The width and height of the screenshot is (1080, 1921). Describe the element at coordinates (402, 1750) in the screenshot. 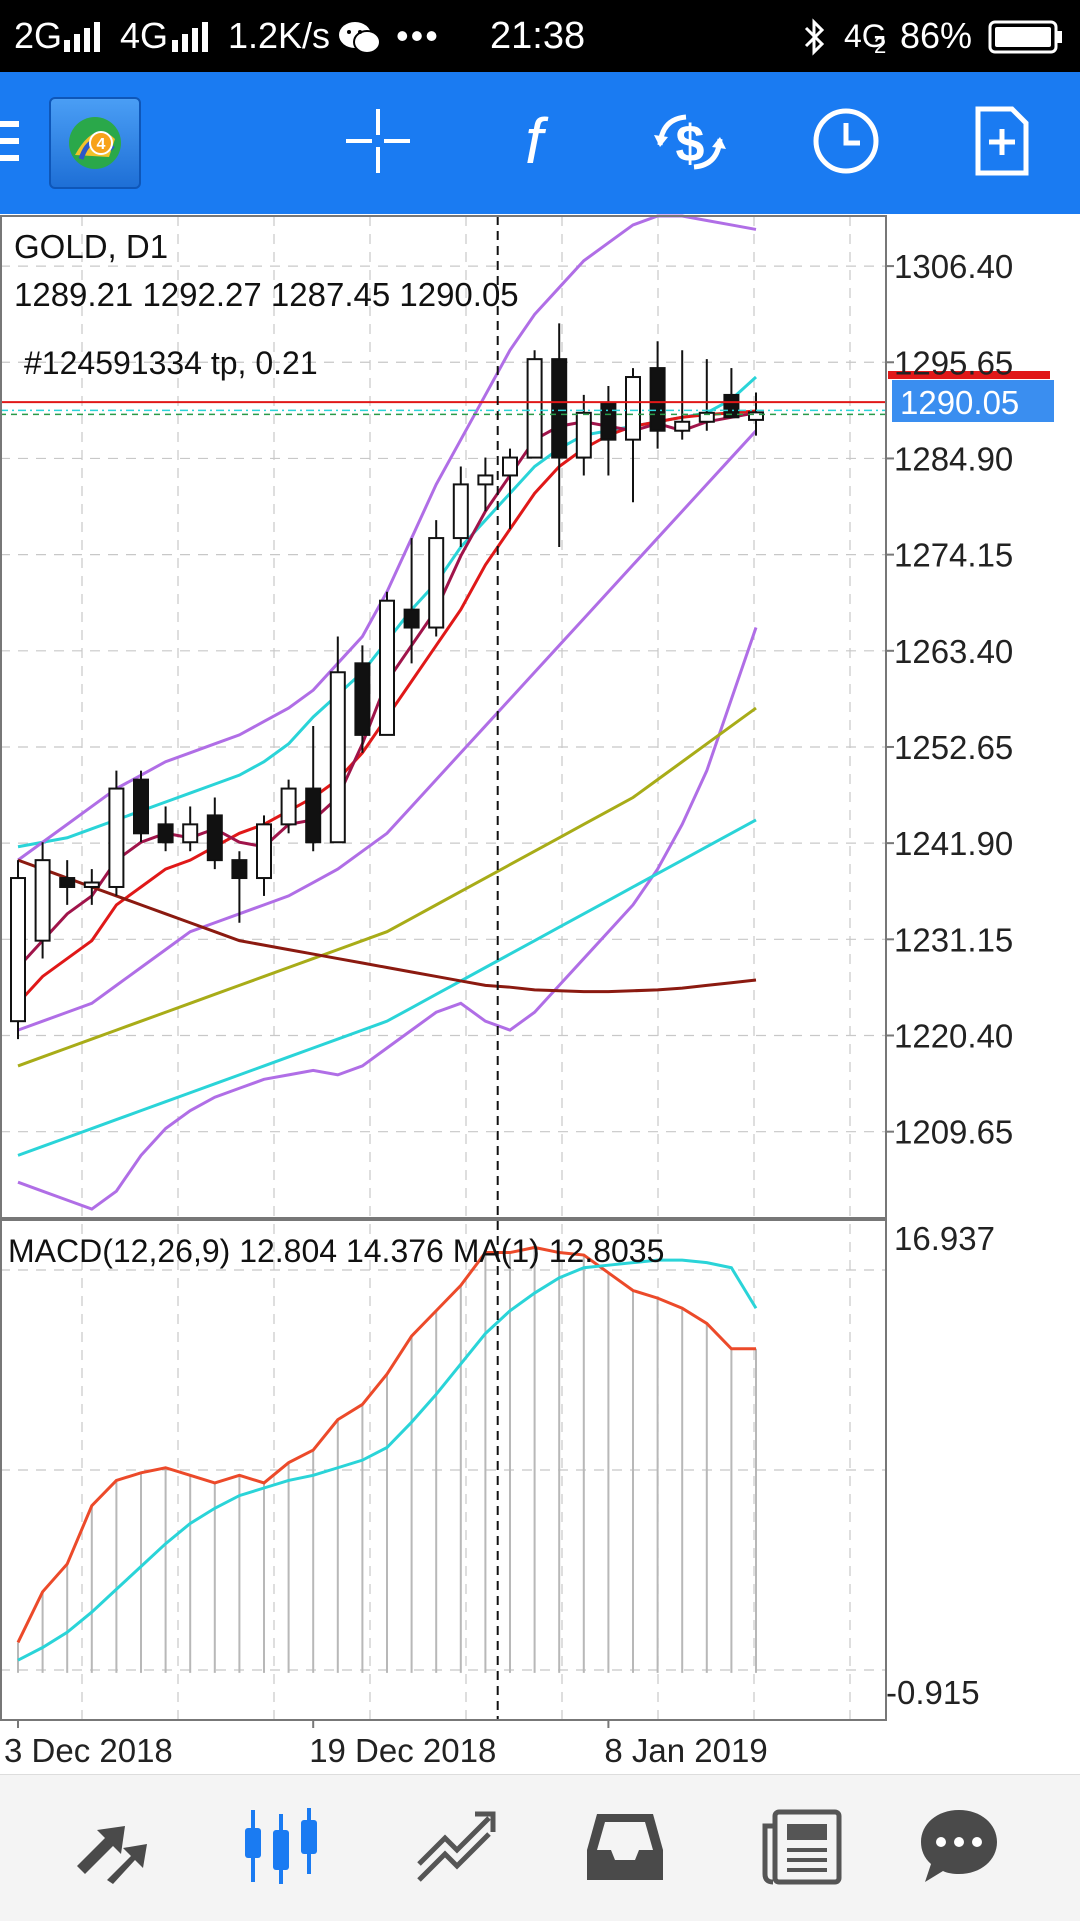

I see `date-axis-label: 19 Dec 2018` at that location.